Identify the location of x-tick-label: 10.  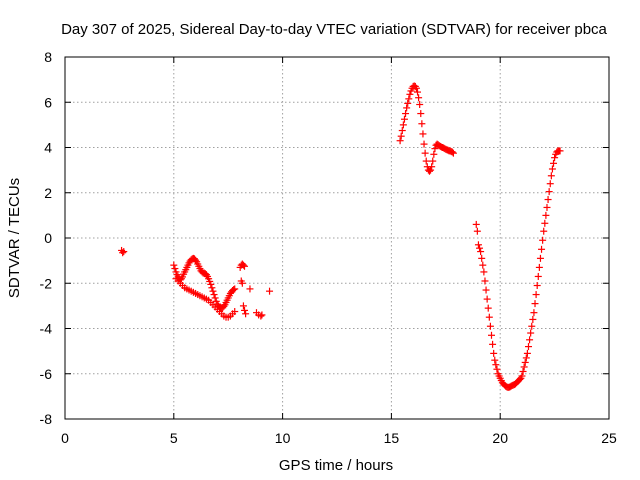
(283, 438).